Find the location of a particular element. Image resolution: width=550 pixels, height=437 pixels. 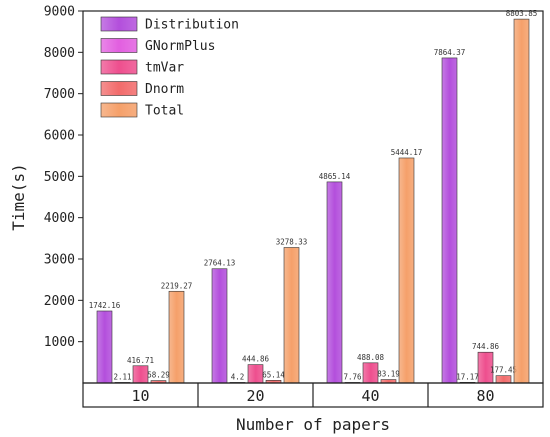

y-tick-label: 4000 is located at coordinates (59, 218).